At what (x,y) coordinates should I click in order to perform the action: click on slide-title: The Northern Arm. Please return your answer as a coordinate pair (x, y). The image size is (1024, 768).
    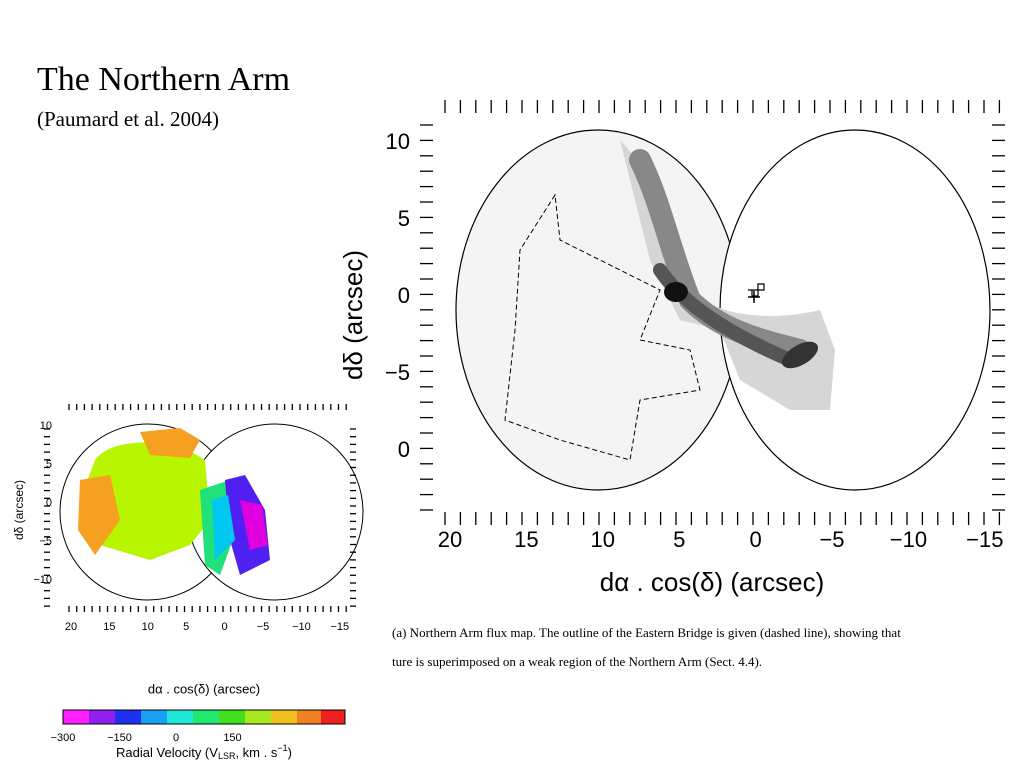
    Looking at the image, I should click on (163, 79).